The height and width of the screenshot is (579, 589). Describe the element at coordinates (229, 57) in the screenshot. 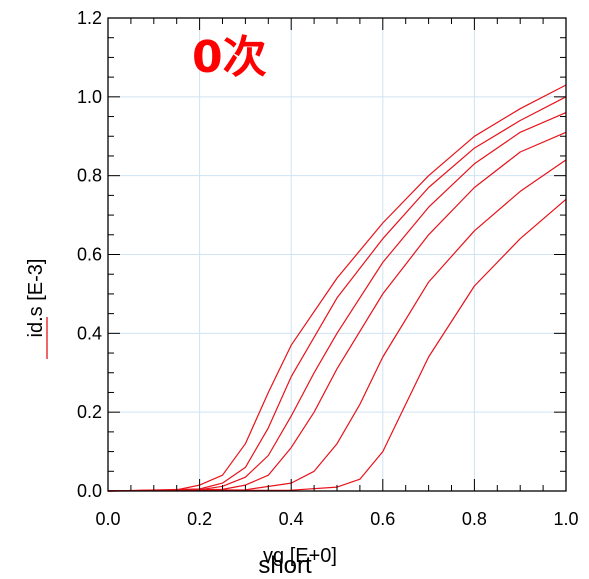

I see `chart-annotation: 0次` at that location.